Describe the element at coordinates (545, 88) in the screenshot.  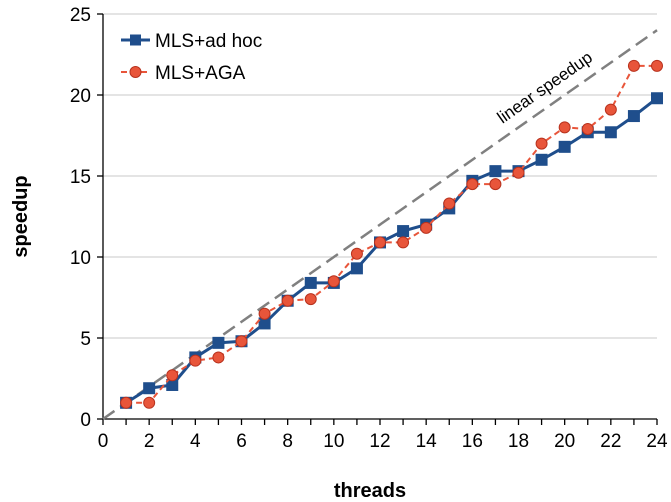
I see `linear-speedup-label: linear speedup` at that location.